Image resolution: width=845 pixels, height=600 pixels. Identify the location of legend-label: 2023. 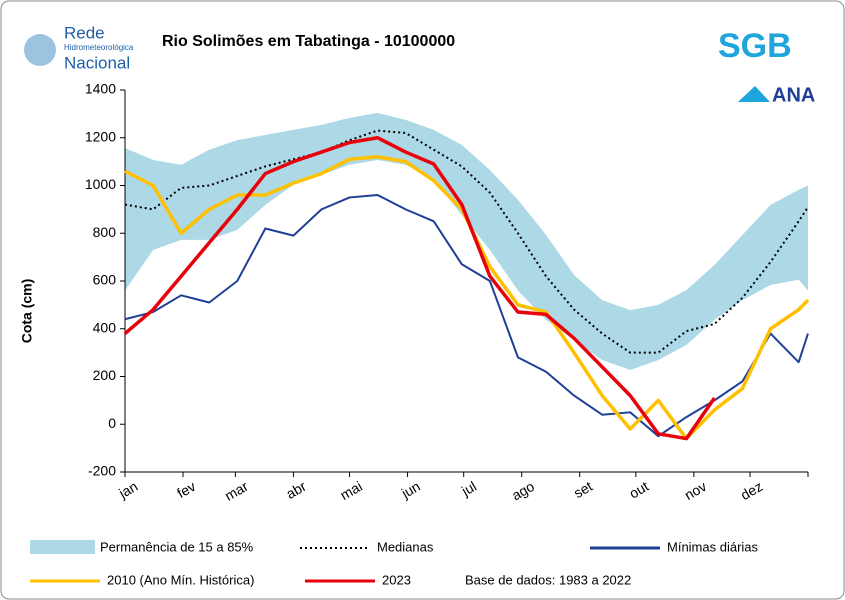
(396, 579).